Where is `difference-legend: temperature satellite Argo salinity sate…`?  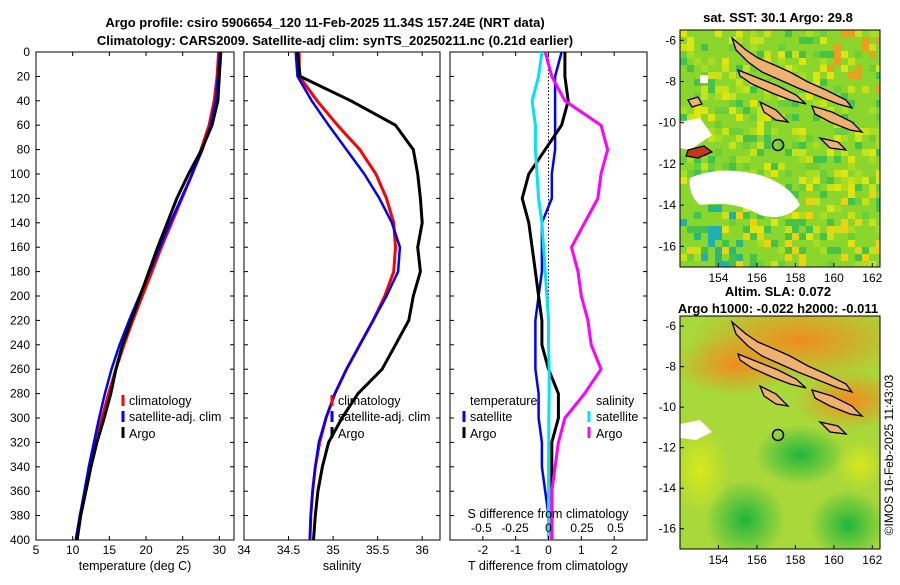 difference-legend: temperature satellite Argo salinity sate… is located at coordinates (550, 417).